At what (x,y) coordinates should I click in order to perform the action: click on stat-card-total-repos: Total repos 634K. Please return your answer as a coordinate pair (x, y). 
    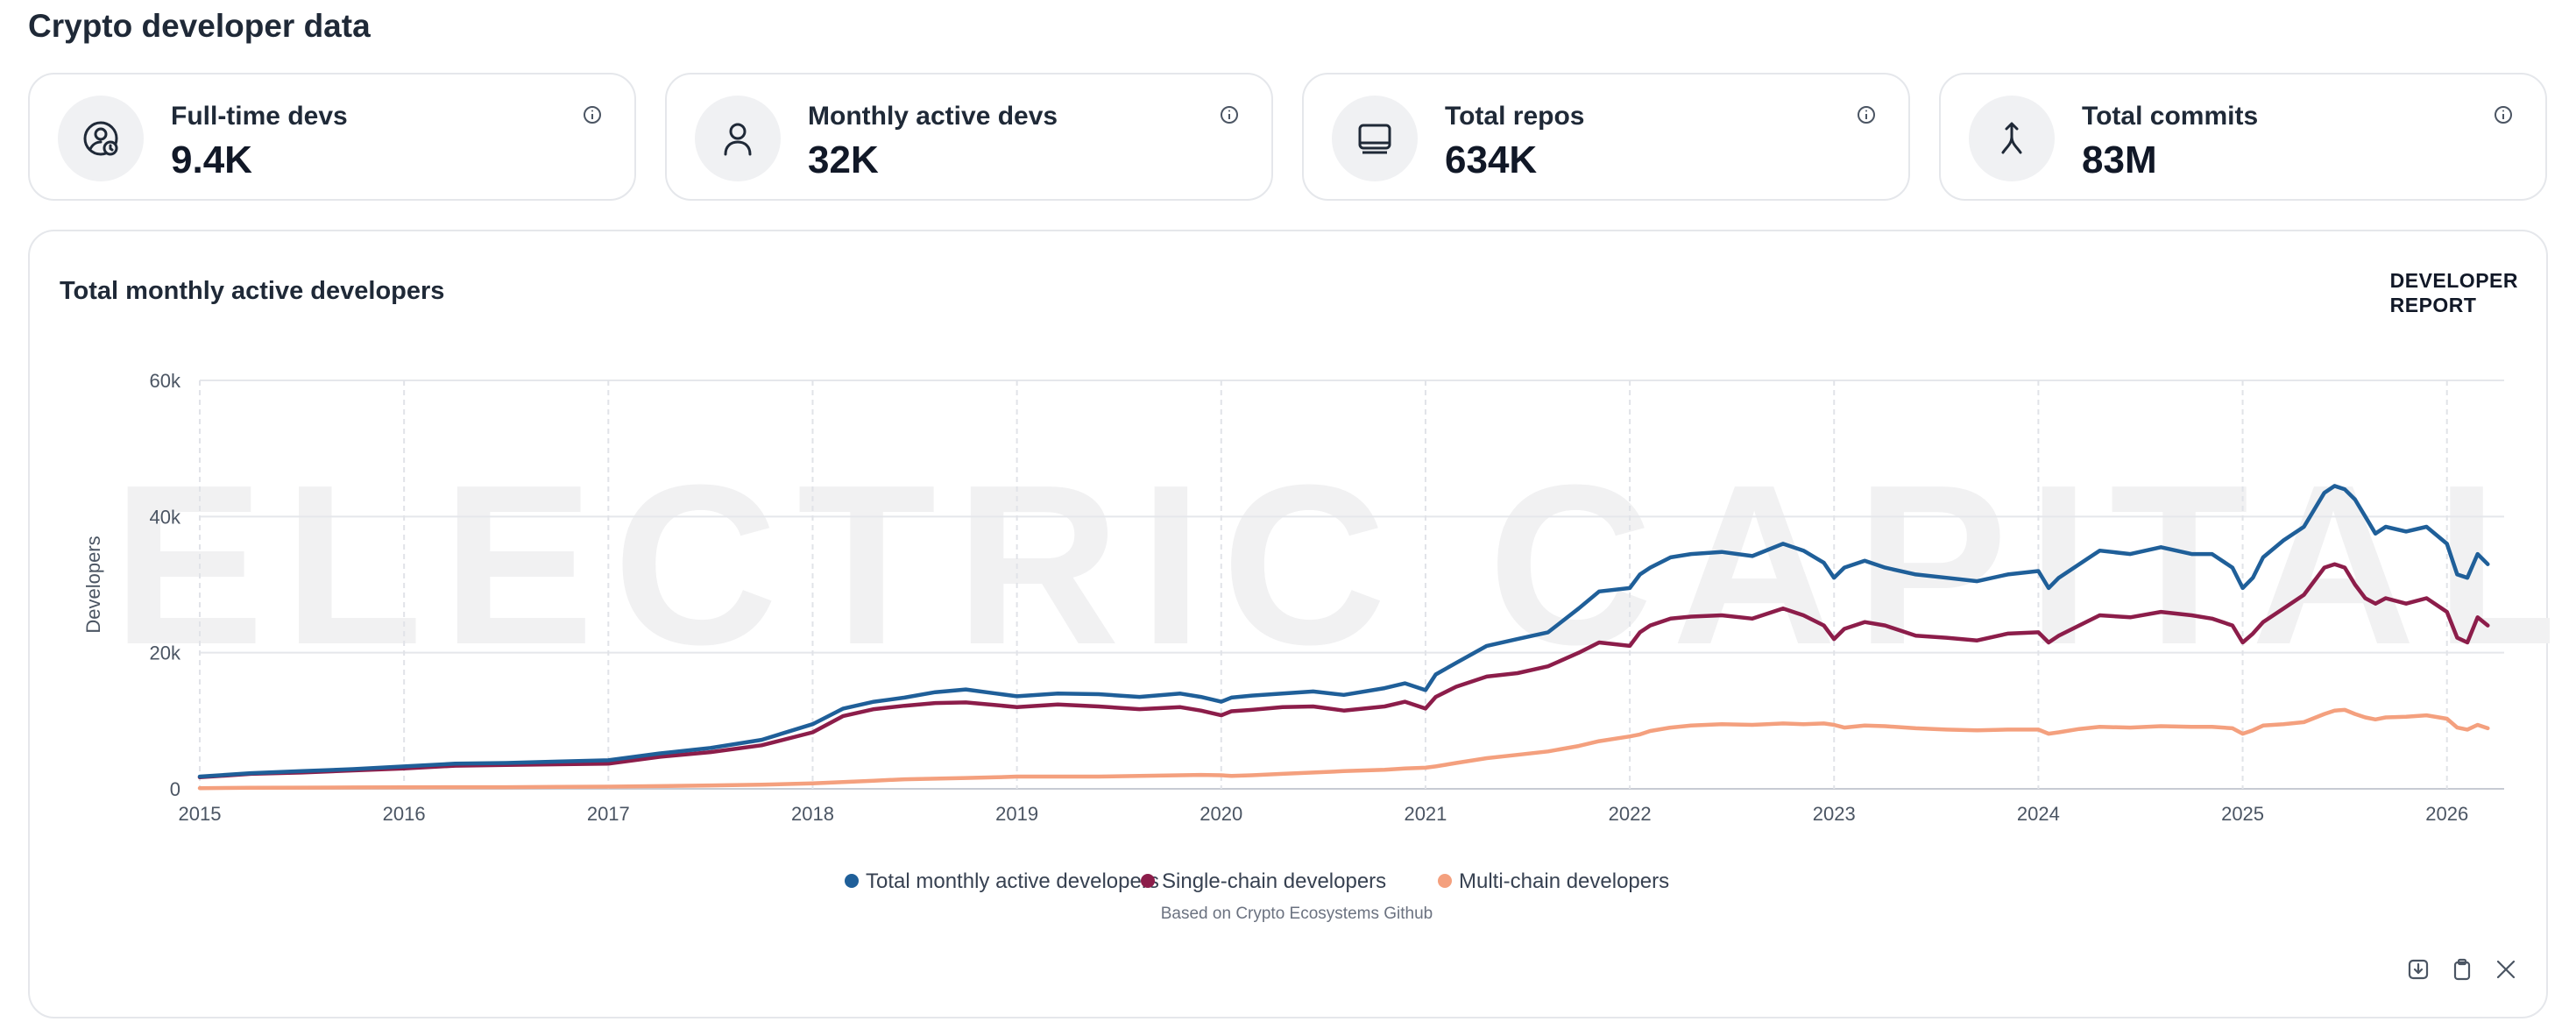
    Looking at the image, I should click on (1606, 137).